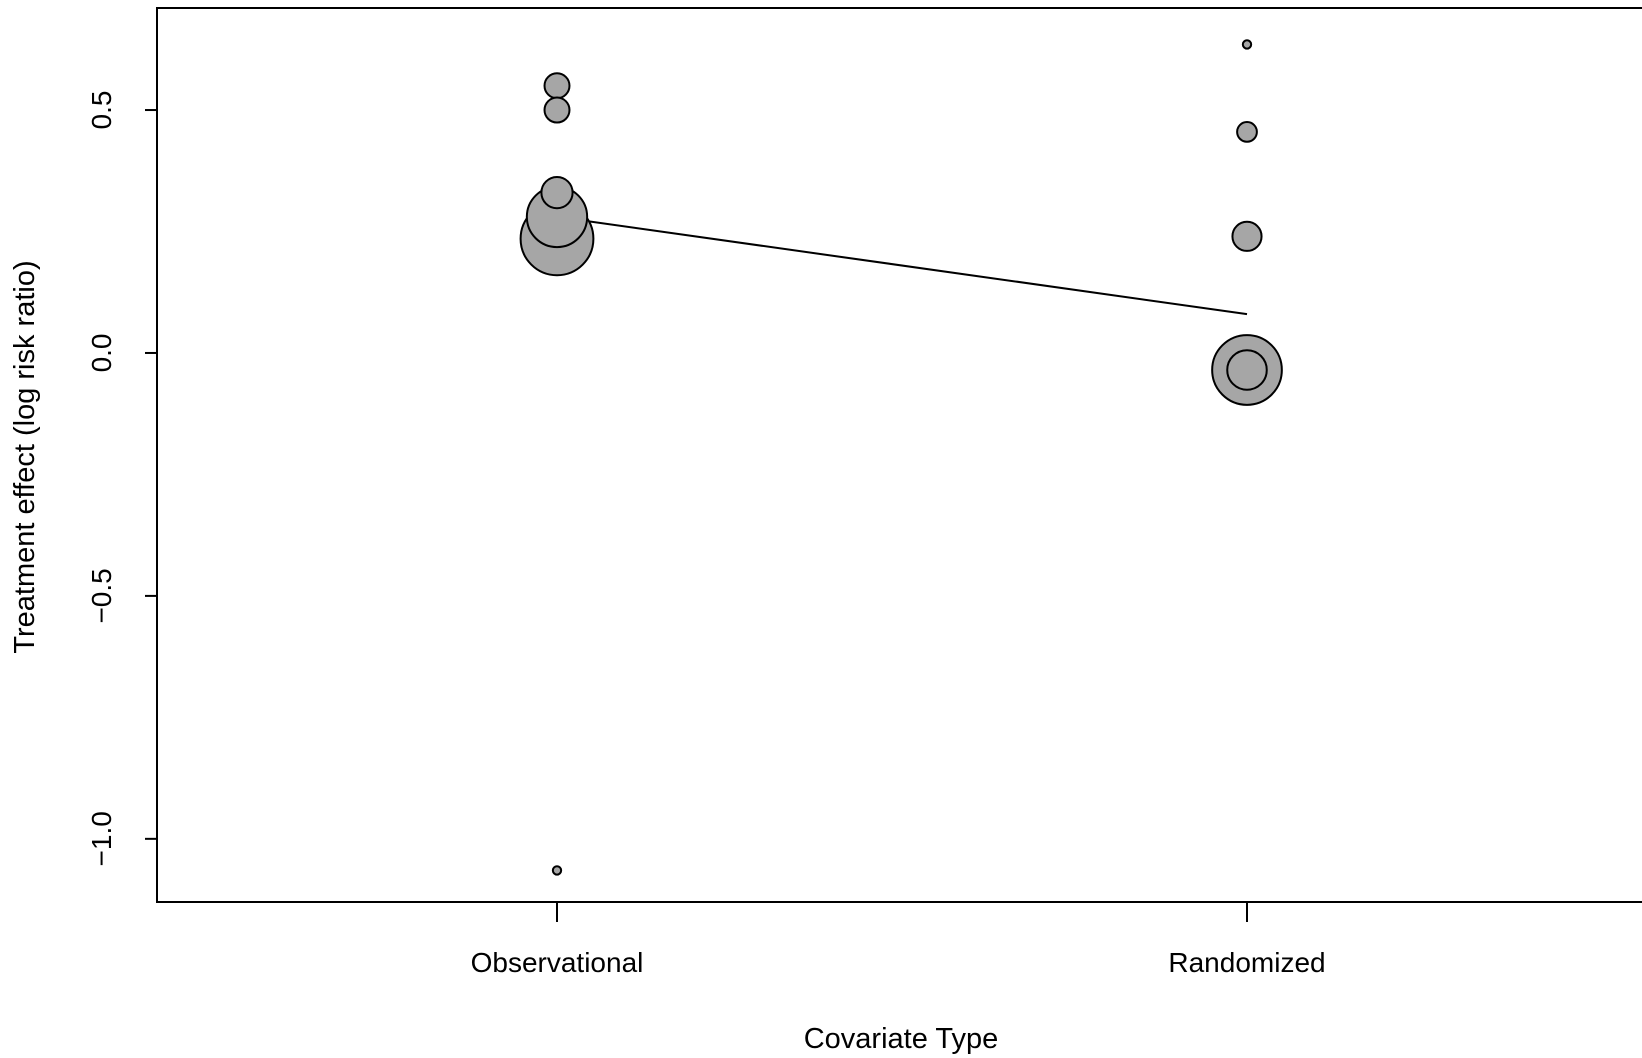 This screenshot has width=1642, height=1058. What do you see at coordinates (101, 352) in the screenshot?
I see `y-tick-label-2: 0.0` at bounding box center [101, 352].